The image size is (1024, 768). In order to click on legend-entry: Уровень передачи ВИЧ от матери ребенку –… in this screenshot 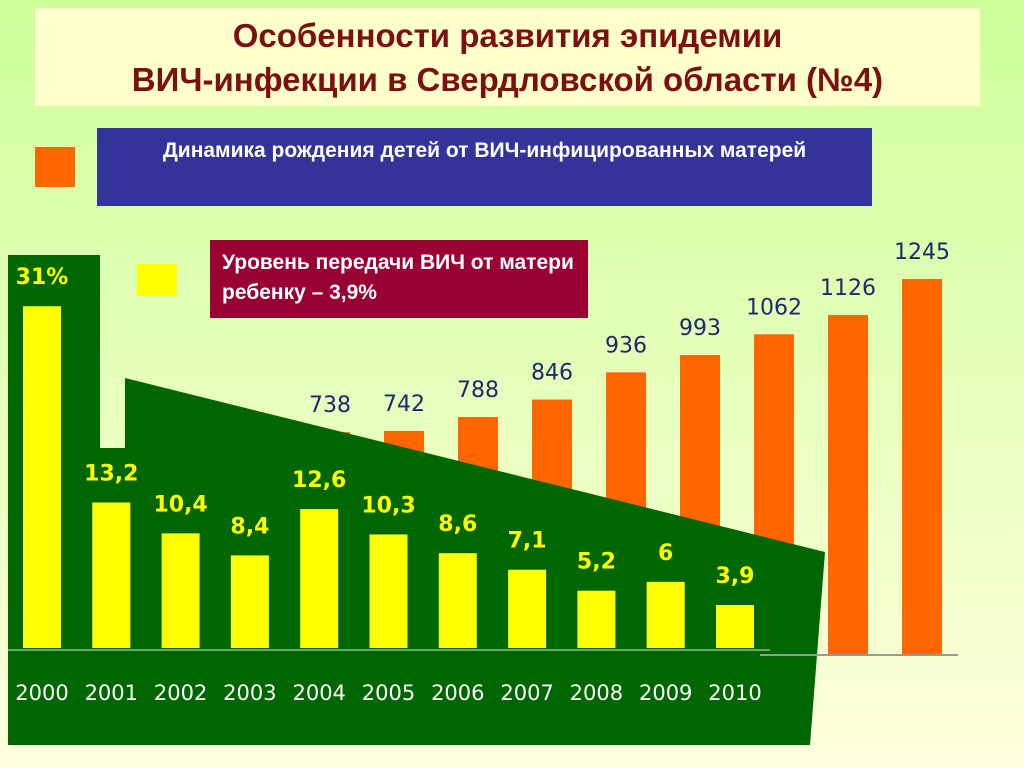, I will do `click(399, 279)`.